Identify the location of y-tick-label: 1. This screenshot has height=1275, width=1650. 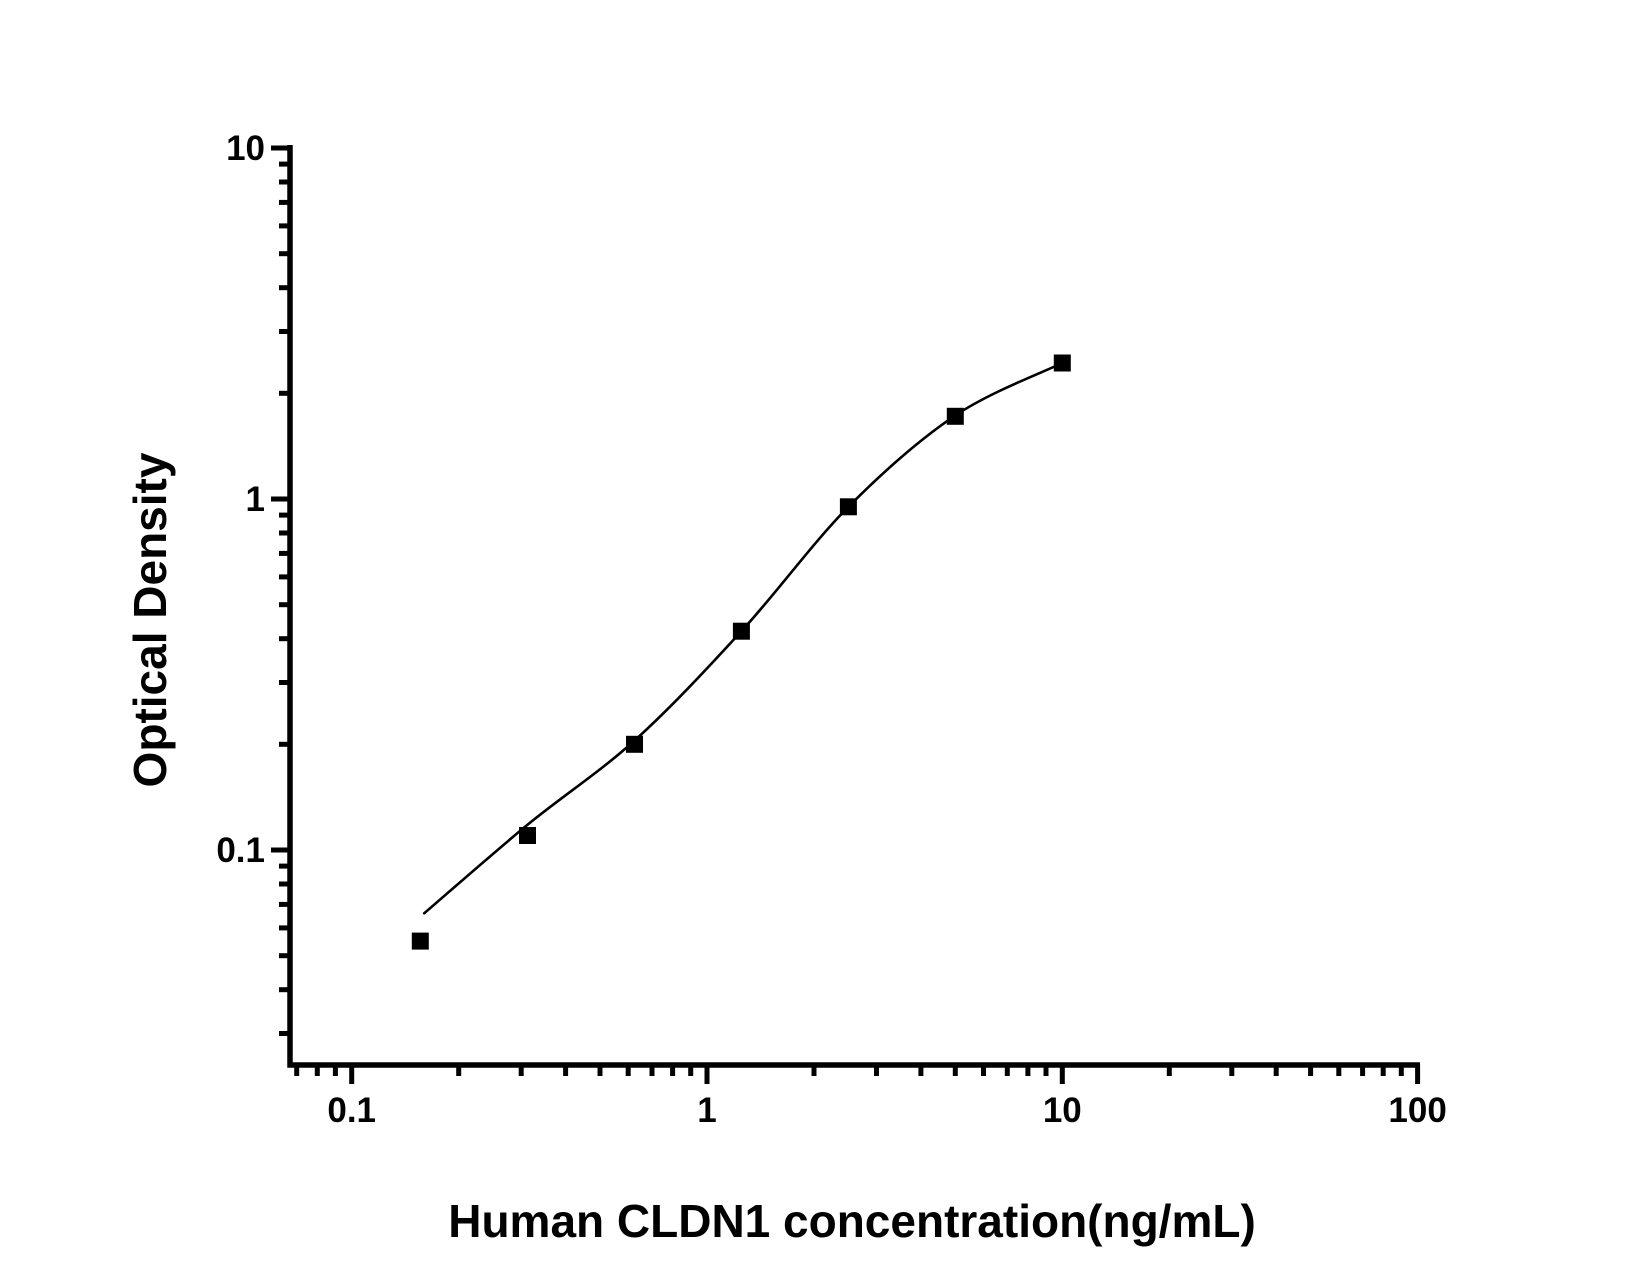
(255, 499).